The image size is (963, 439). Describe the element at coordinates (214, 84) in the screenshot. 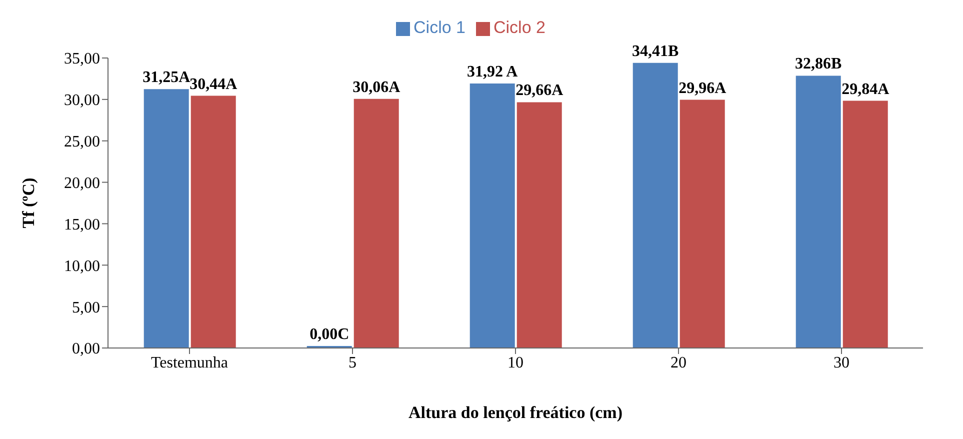

I see `data-label: 30,44A` at that location.